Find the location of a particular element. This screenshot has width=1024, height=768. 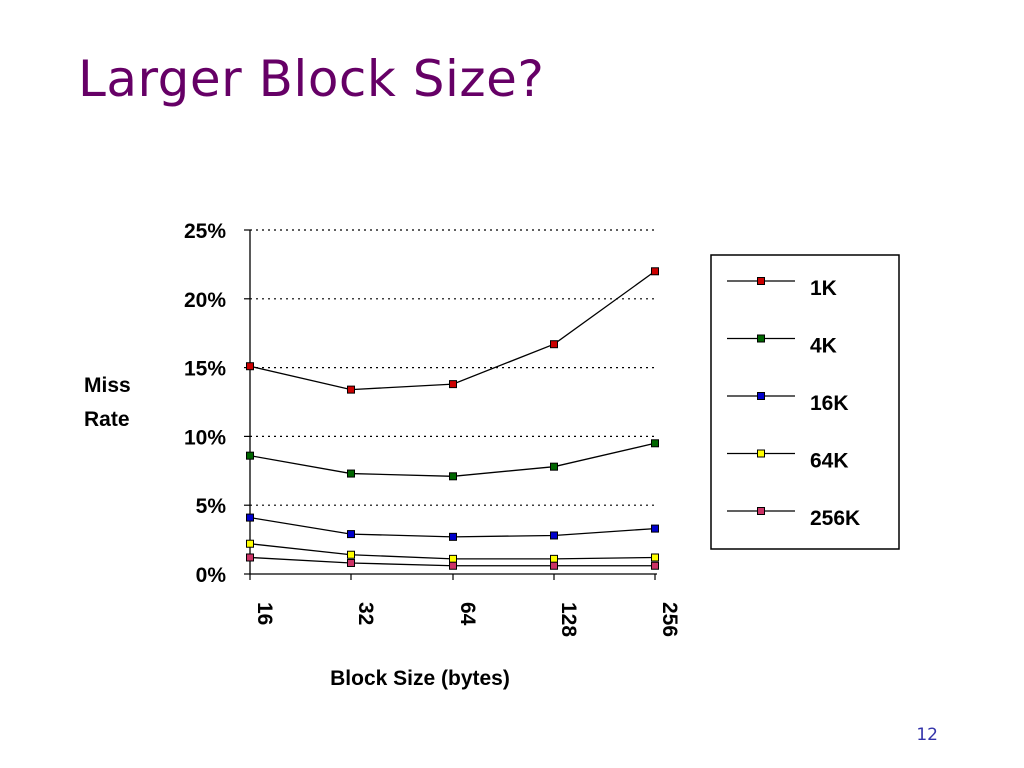

legend-label-4K: 4K is located at coordinates (823, 346).